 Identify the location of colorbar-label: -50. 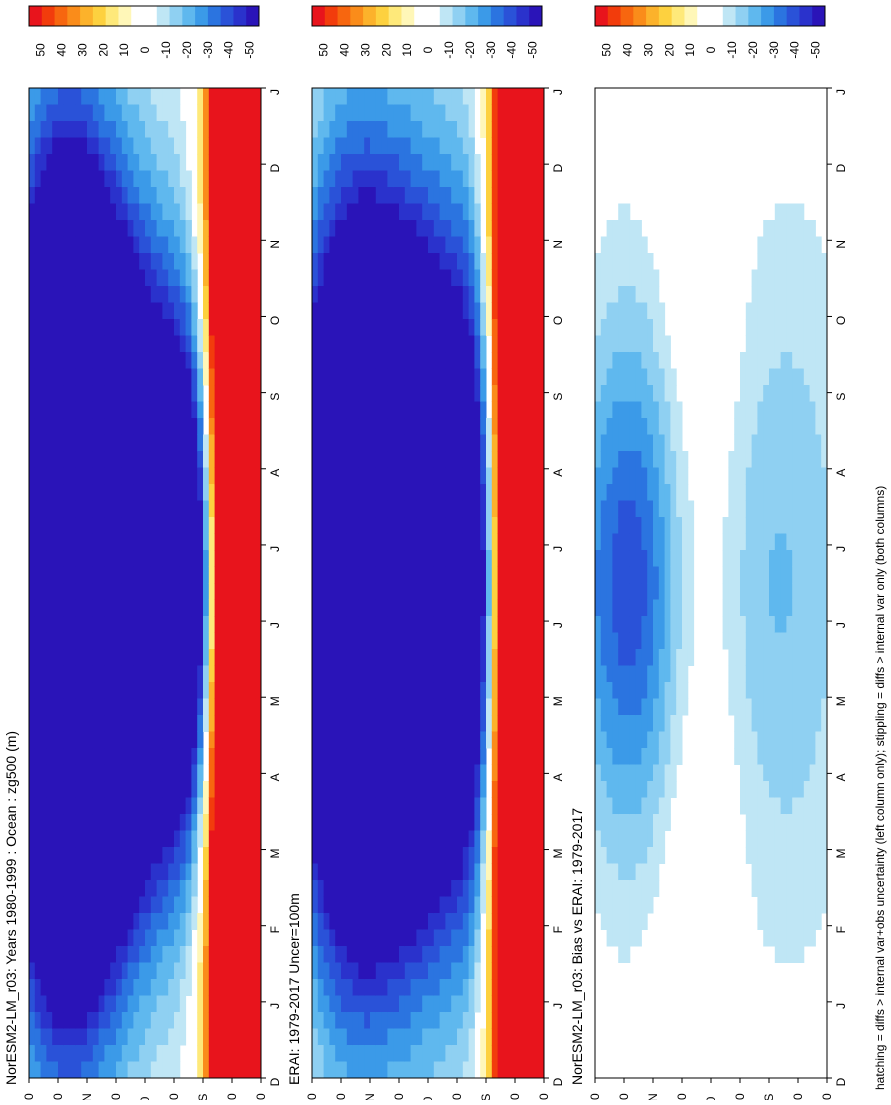
(533, 50).